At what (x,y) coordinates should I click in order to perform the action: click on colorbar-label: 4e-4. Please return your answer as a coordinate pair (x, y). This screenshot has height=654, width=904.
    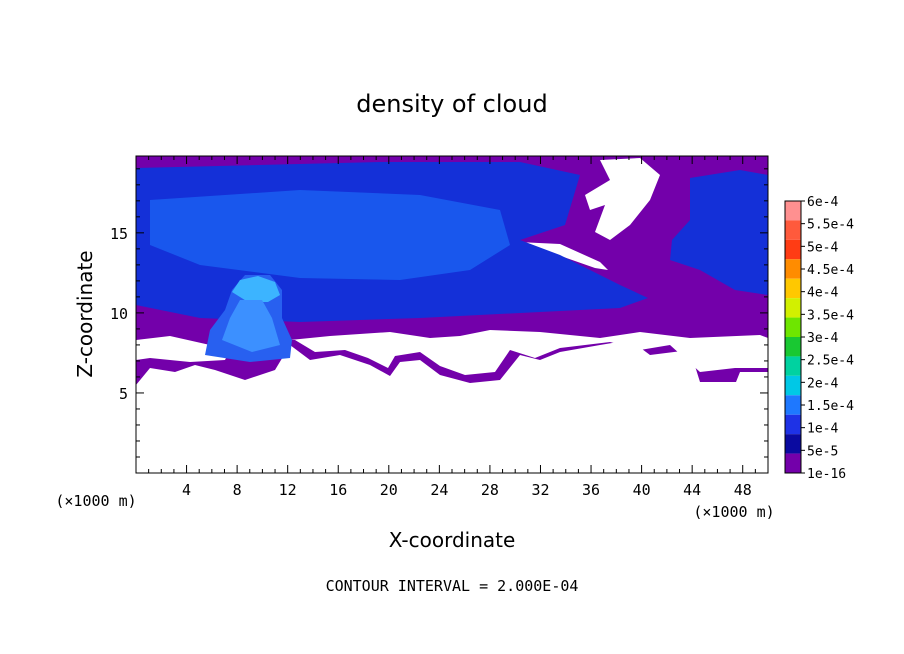
    Looking at the image, I should click on (822, 293).